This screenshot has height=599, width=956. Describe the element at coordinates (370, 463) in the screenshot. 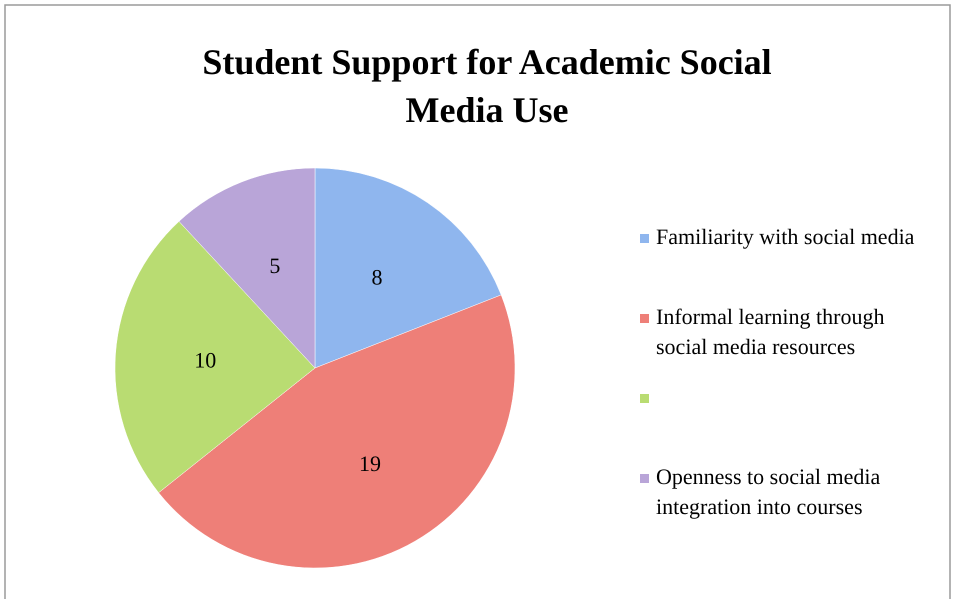

I see `data-label: 19` at that location.